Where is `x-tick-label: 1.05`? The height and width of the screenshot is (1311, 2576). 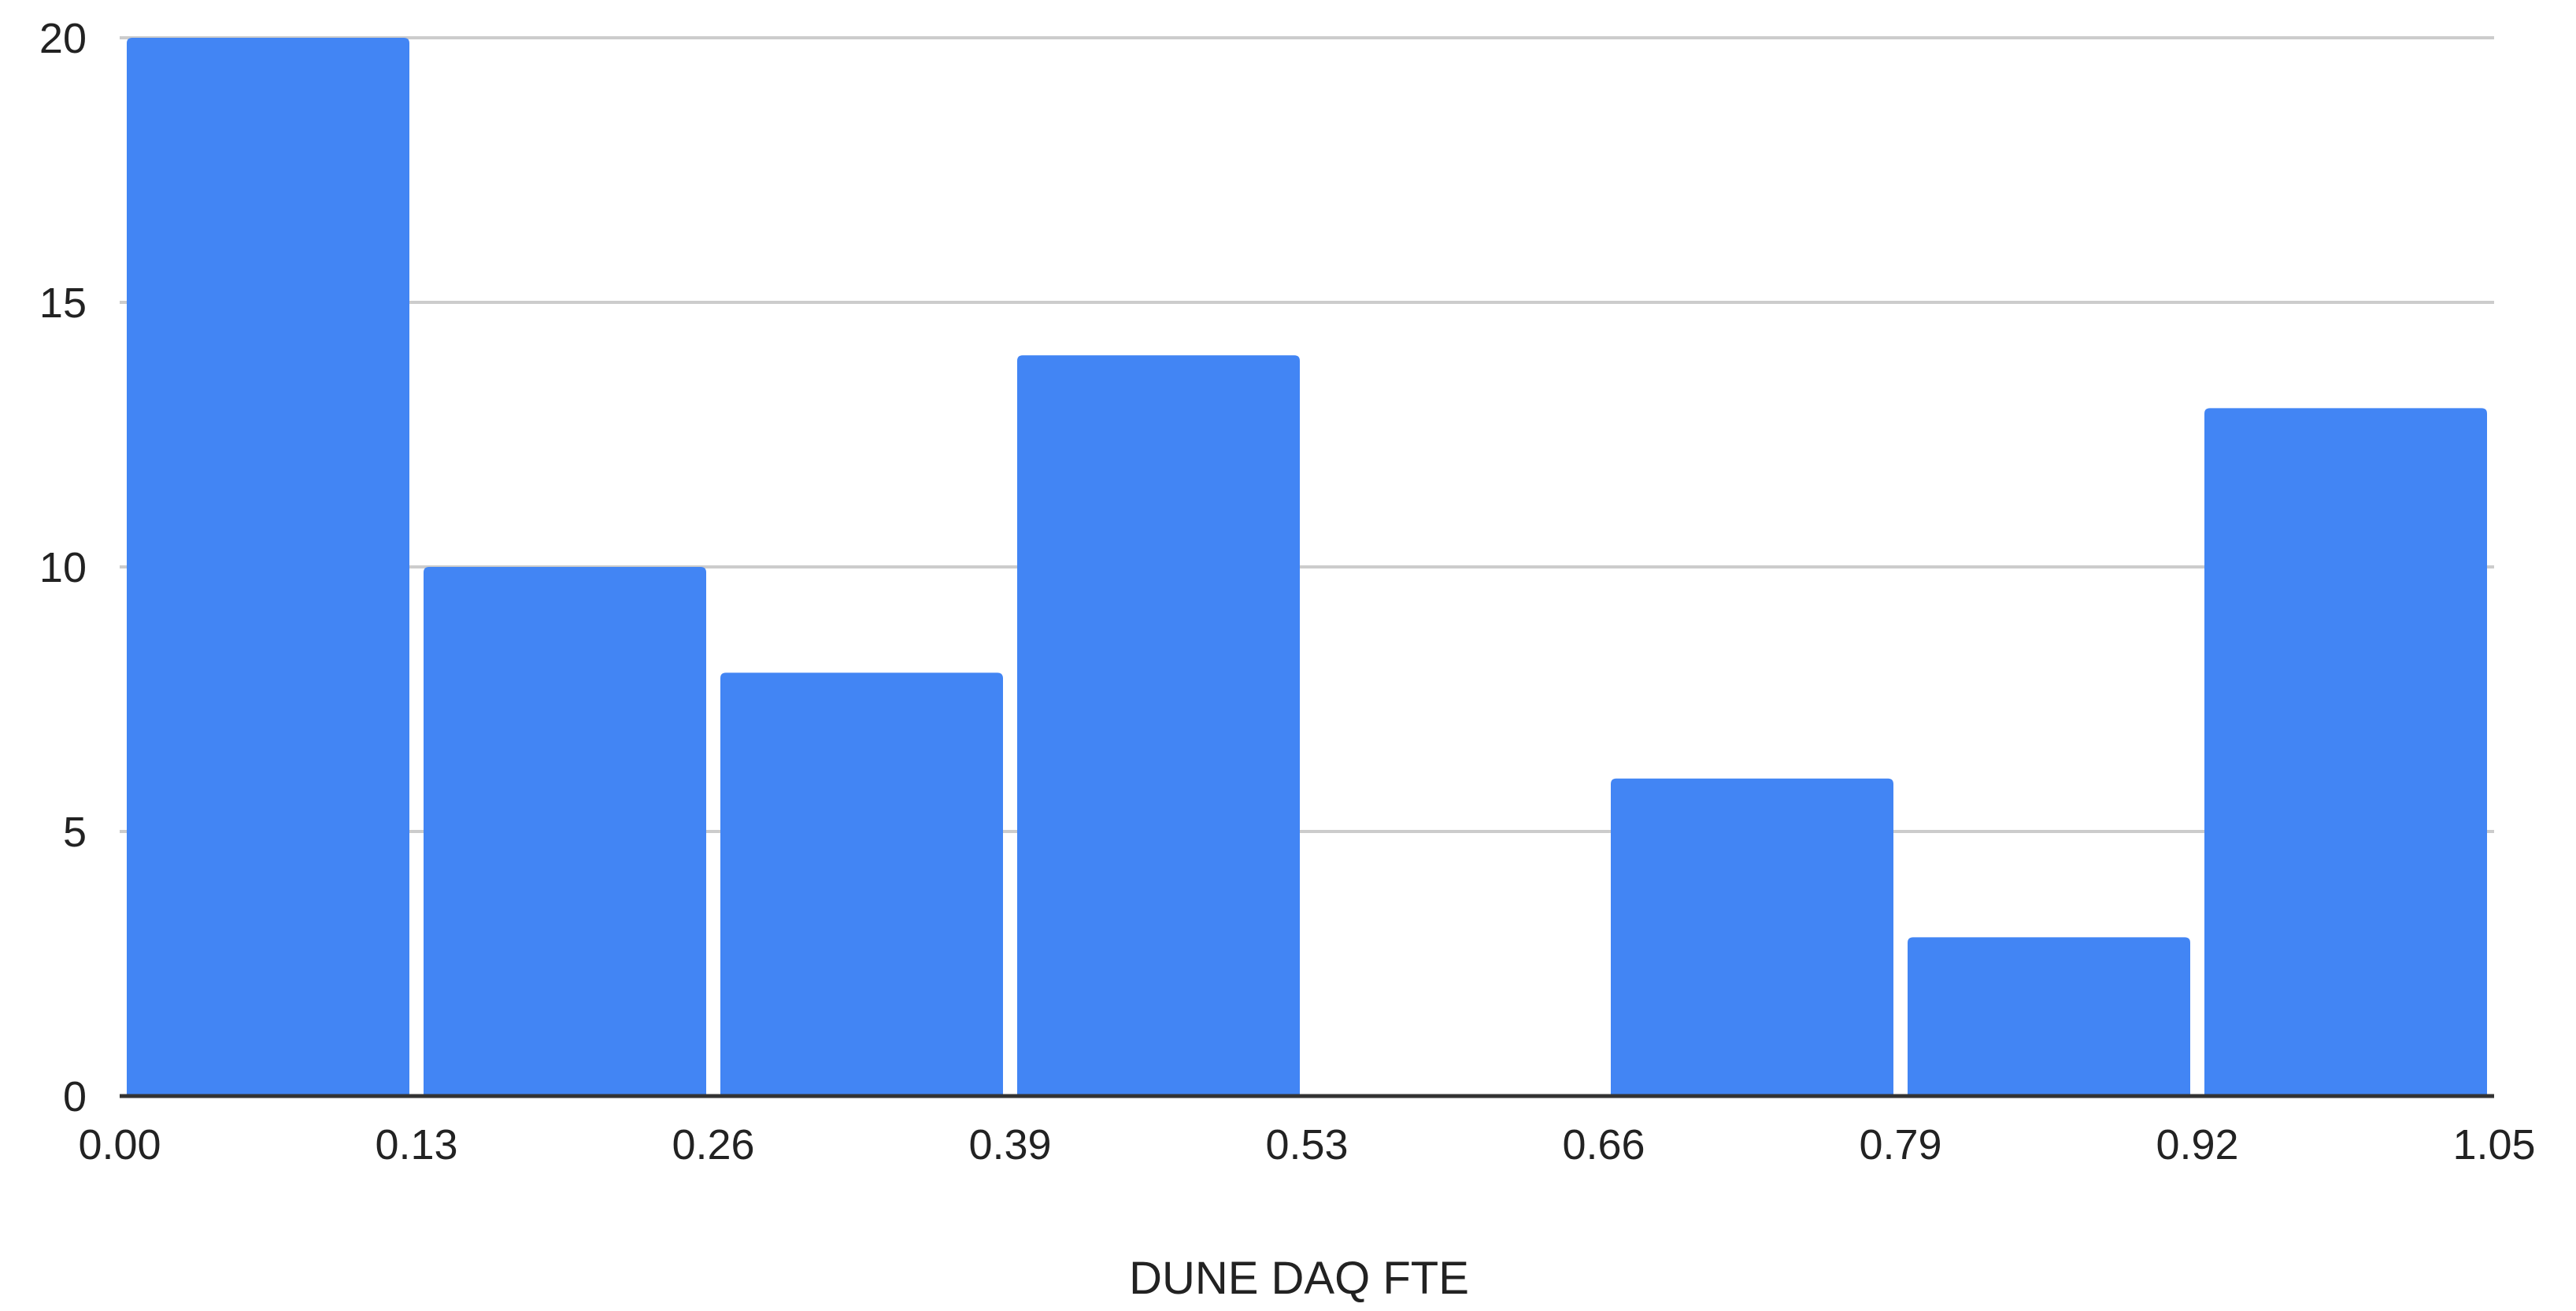
x-tick-label: 1.05 is located at coordinates (2493, 1144).